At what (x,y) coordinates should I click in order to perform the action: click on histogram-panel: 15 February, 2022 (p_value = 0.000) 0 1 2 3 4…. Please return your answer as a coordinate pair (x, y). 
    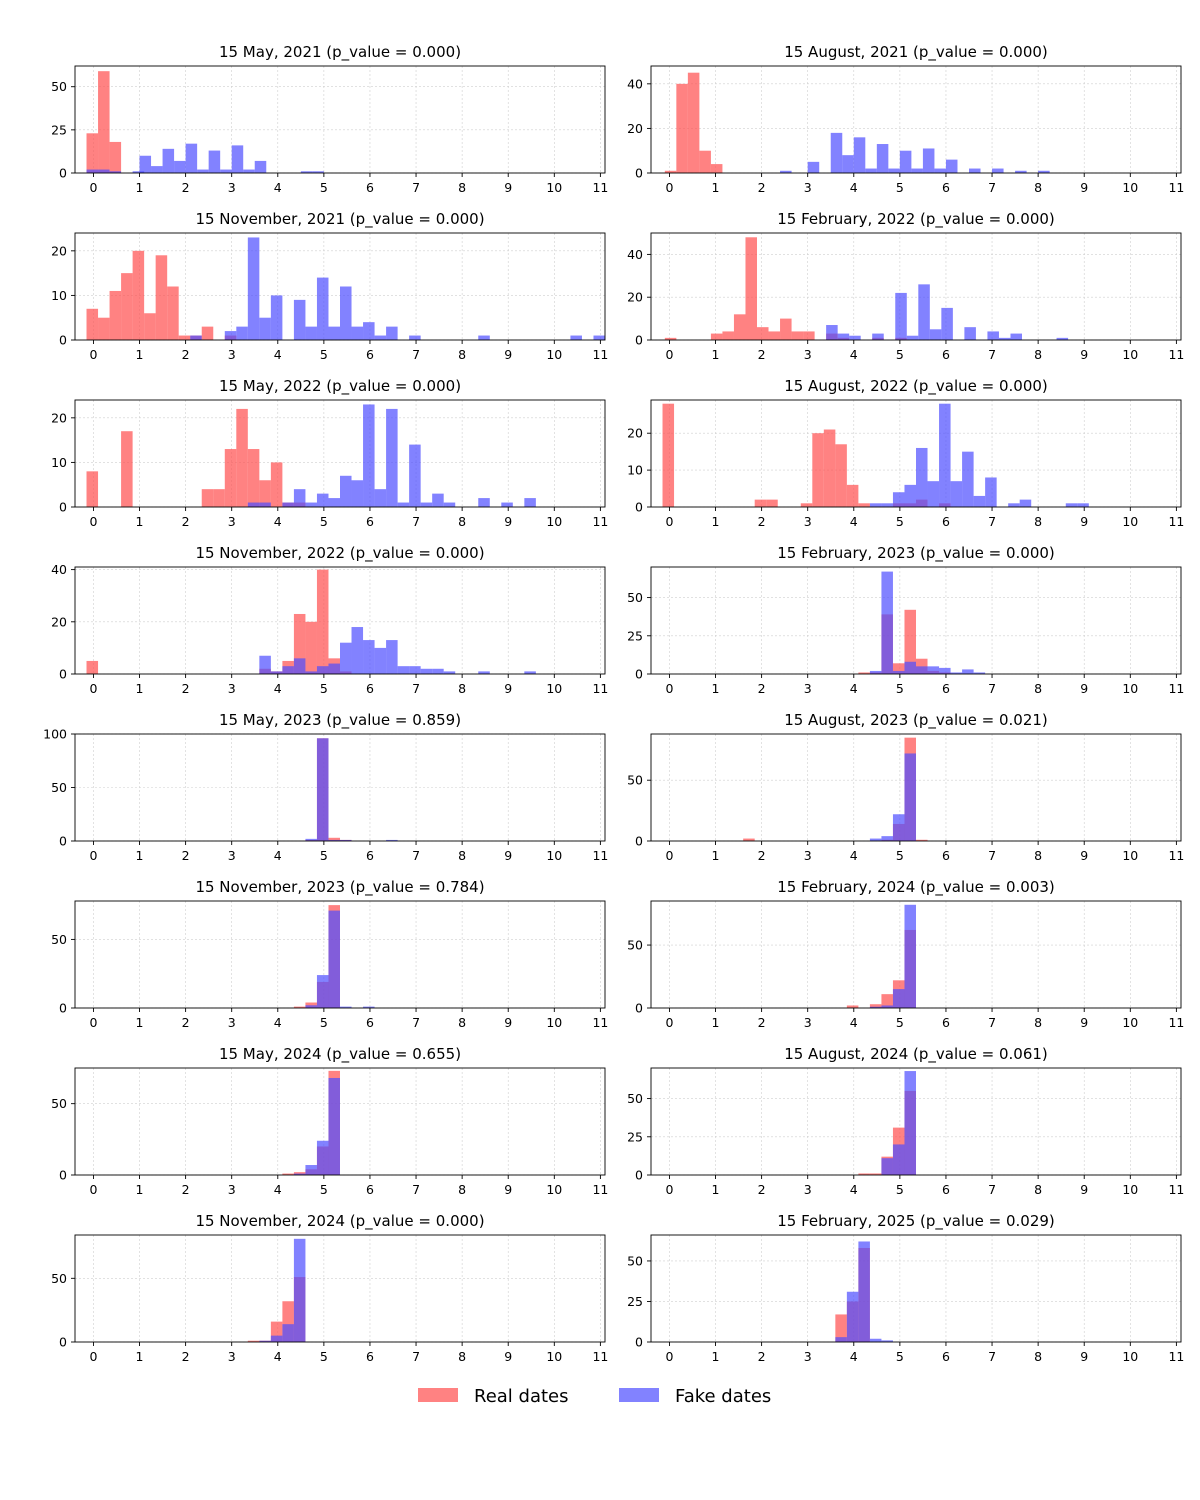
    Looking at the image, I should click on (905, 286).